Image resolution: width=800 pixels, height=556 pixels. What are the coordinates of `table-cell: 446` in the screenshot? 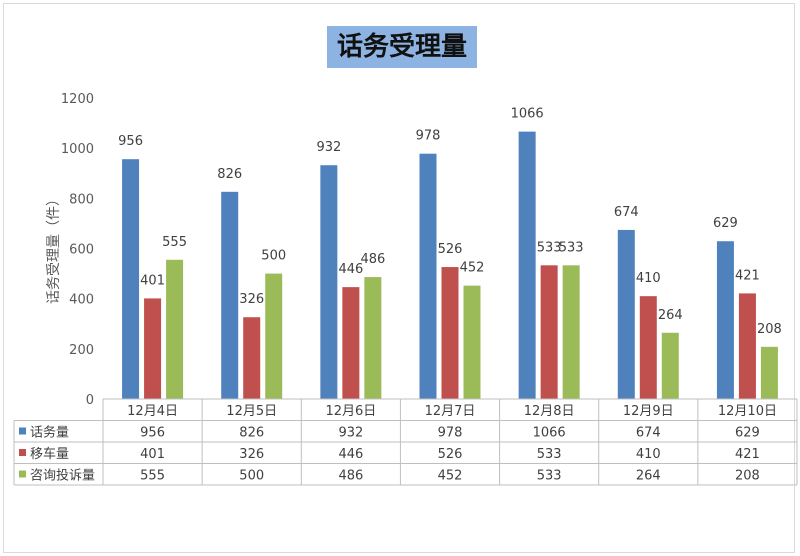 It's located at (350, 454).